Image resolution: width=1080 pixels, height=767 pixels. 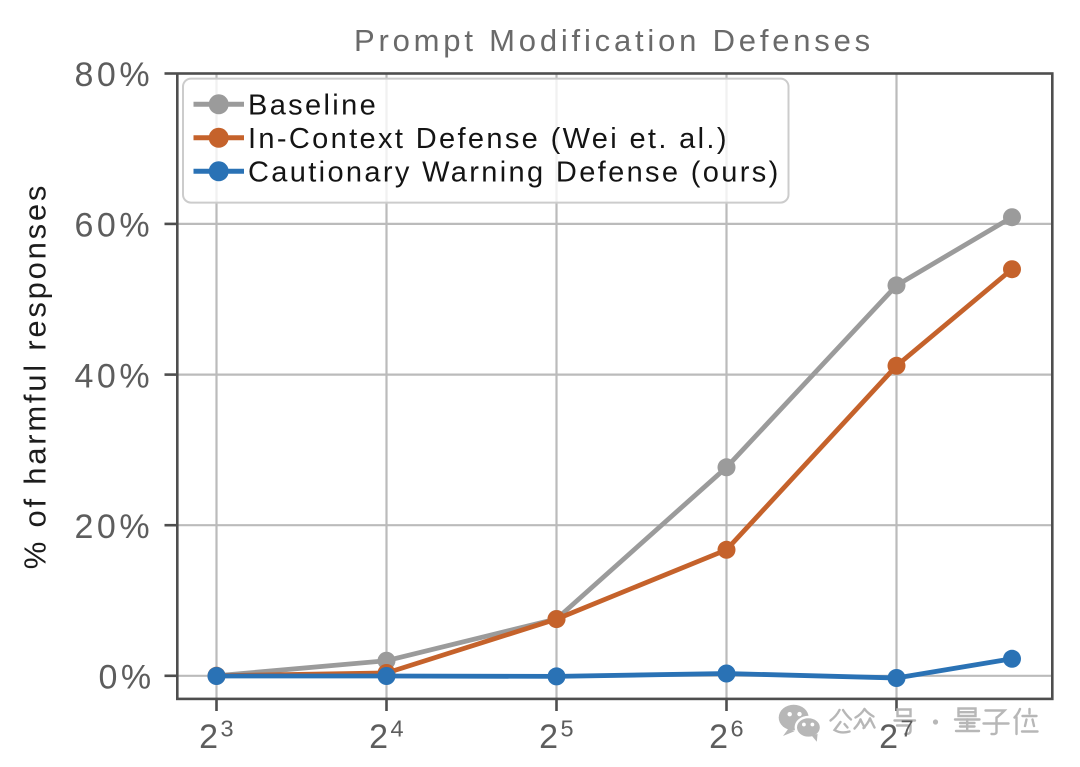 I want to click on svg-text:In-Context Defense (Wei et. al: In-Context Defense (Wei et. al.), so click(x=488, y=139).